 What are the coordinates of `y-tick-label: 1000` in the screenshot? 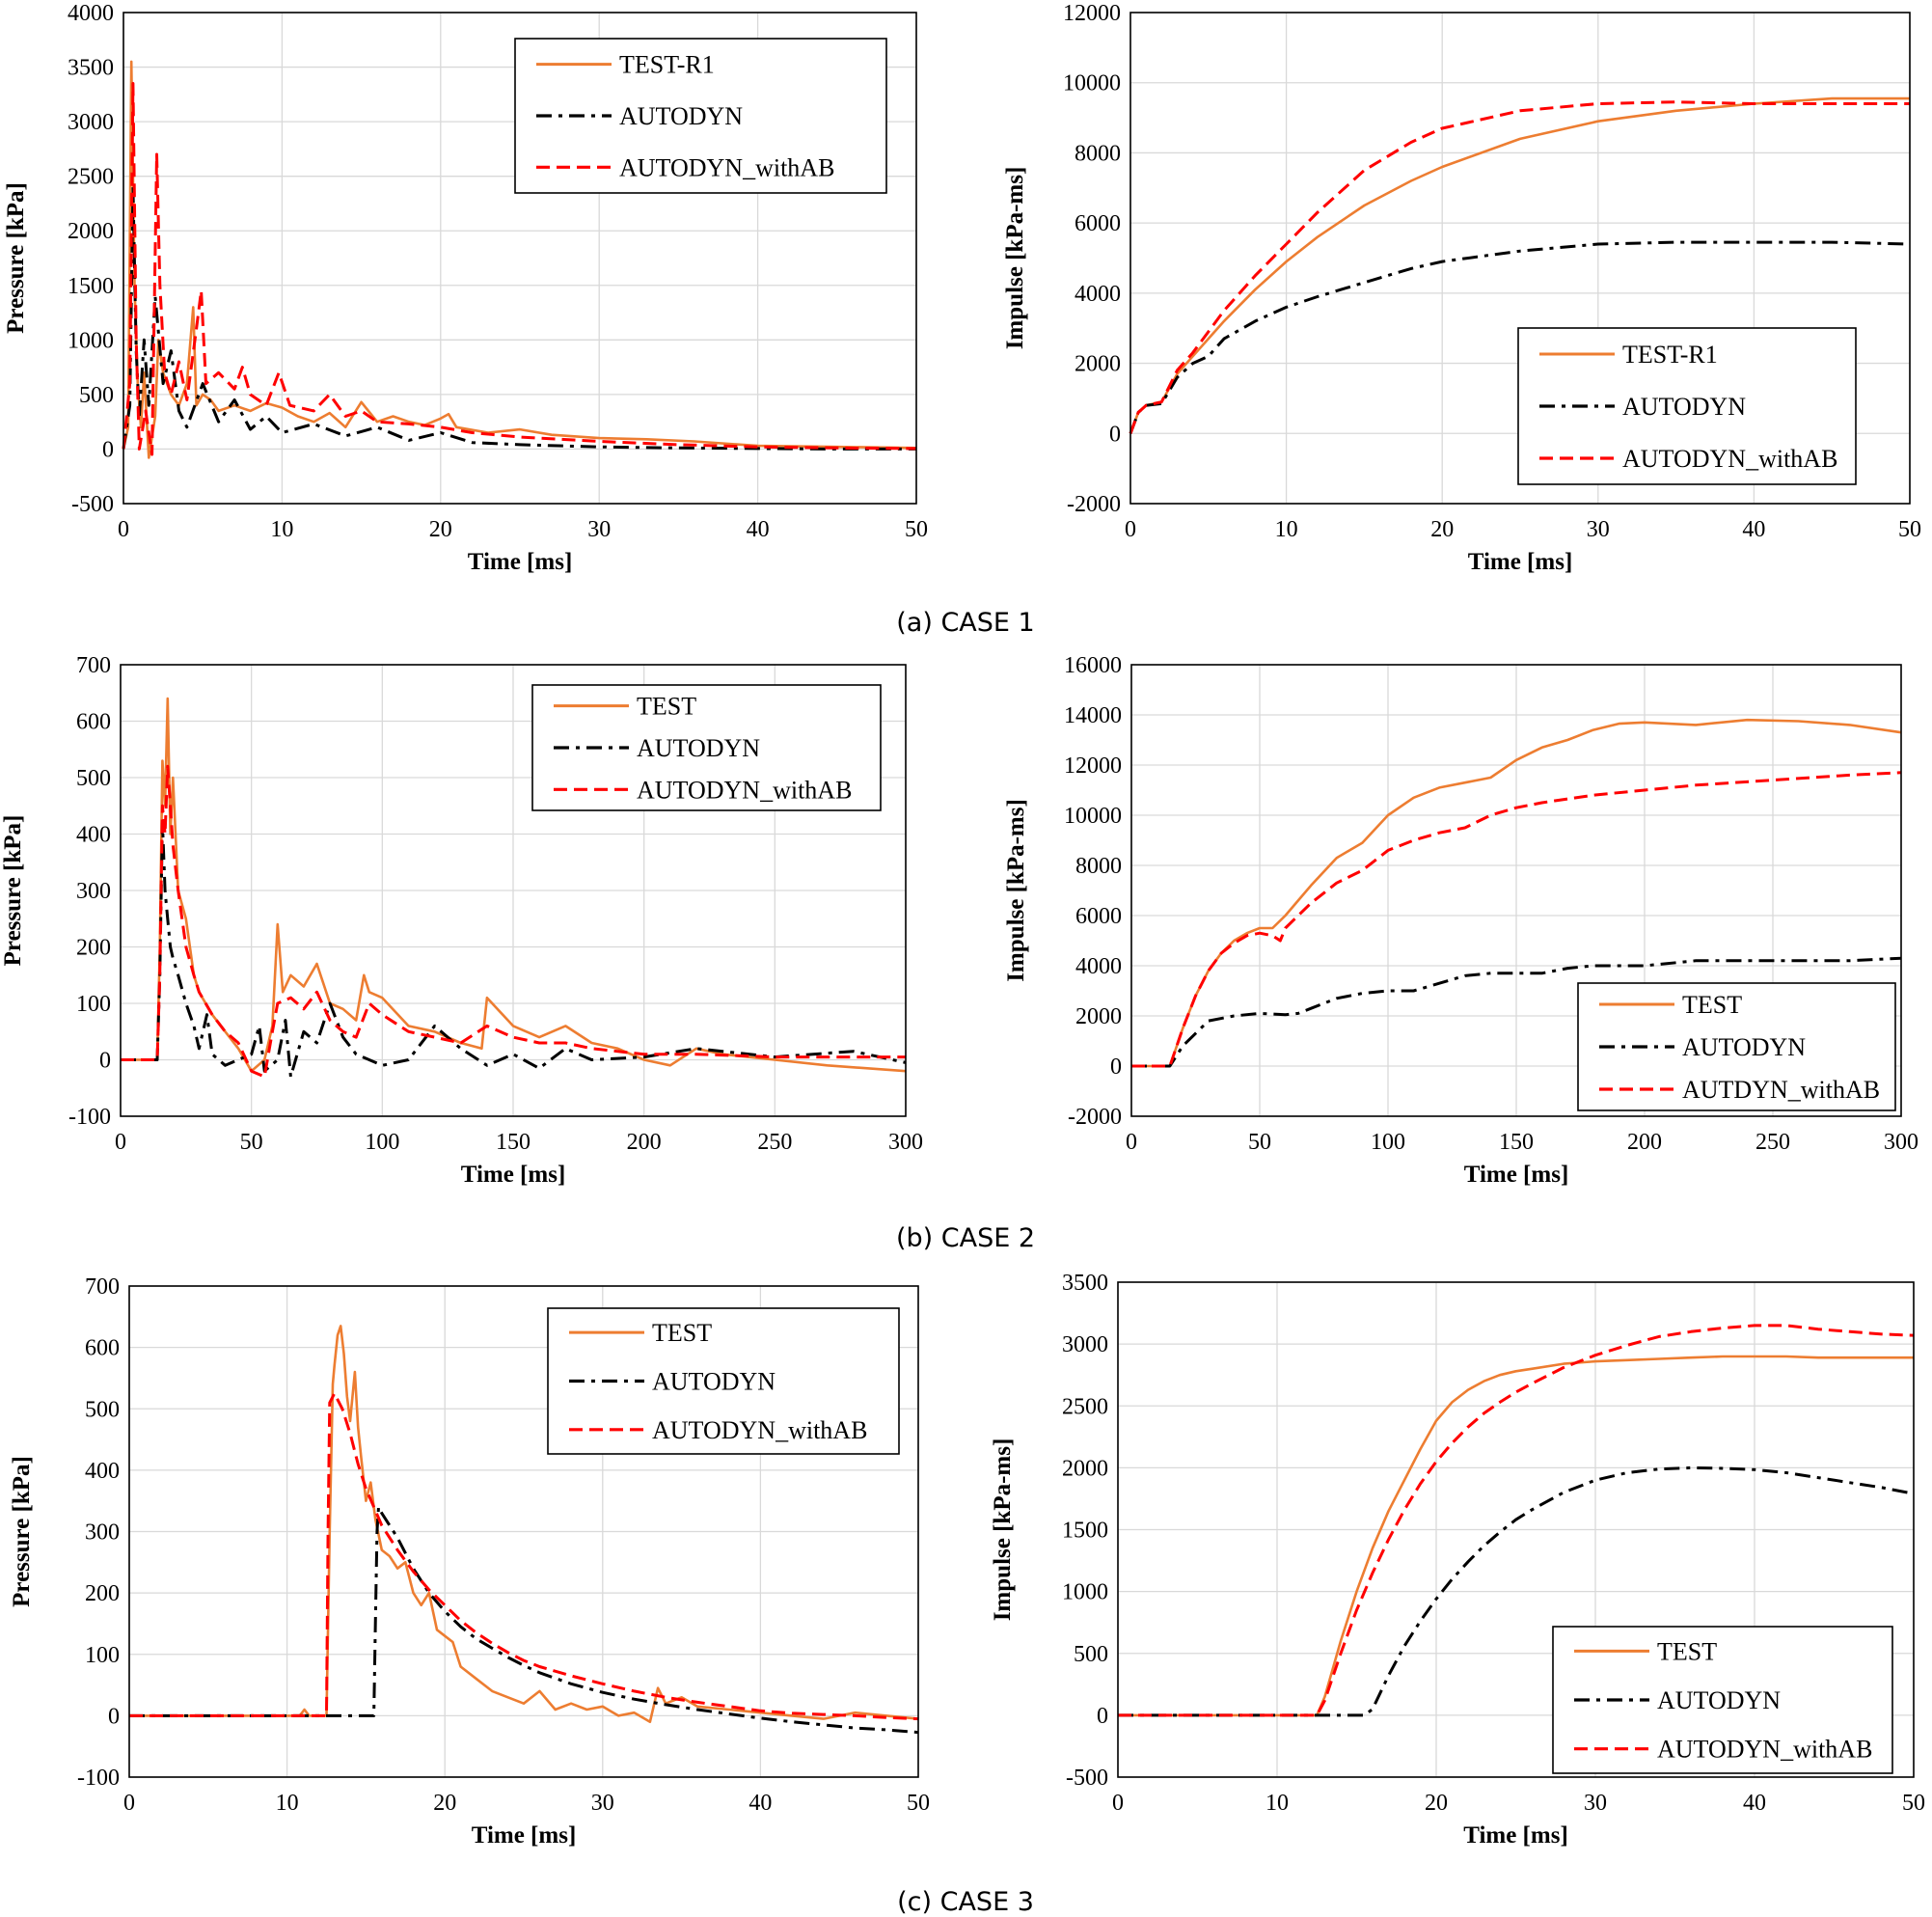 It's located at (1085, 1592).